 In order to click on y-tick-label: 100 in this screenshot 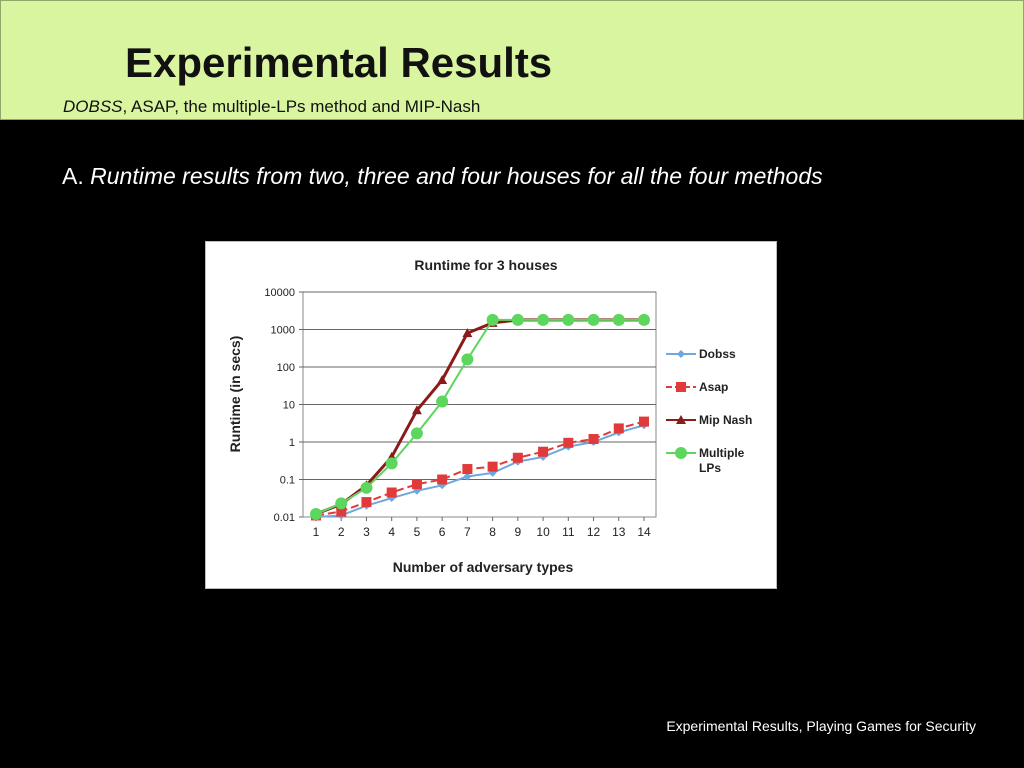, I will do `click(286, 368)`.